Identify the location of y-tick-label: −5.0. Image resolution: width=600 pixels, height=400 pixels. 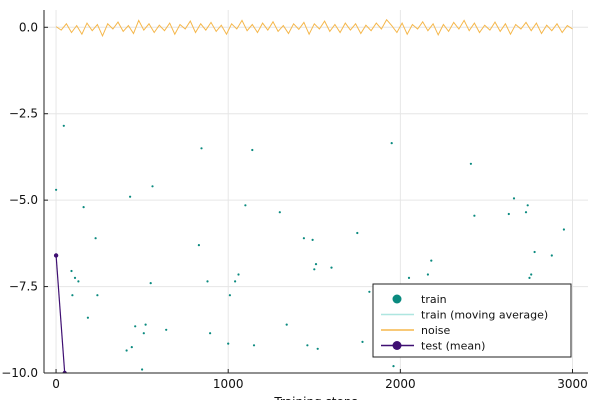
(23, 200).